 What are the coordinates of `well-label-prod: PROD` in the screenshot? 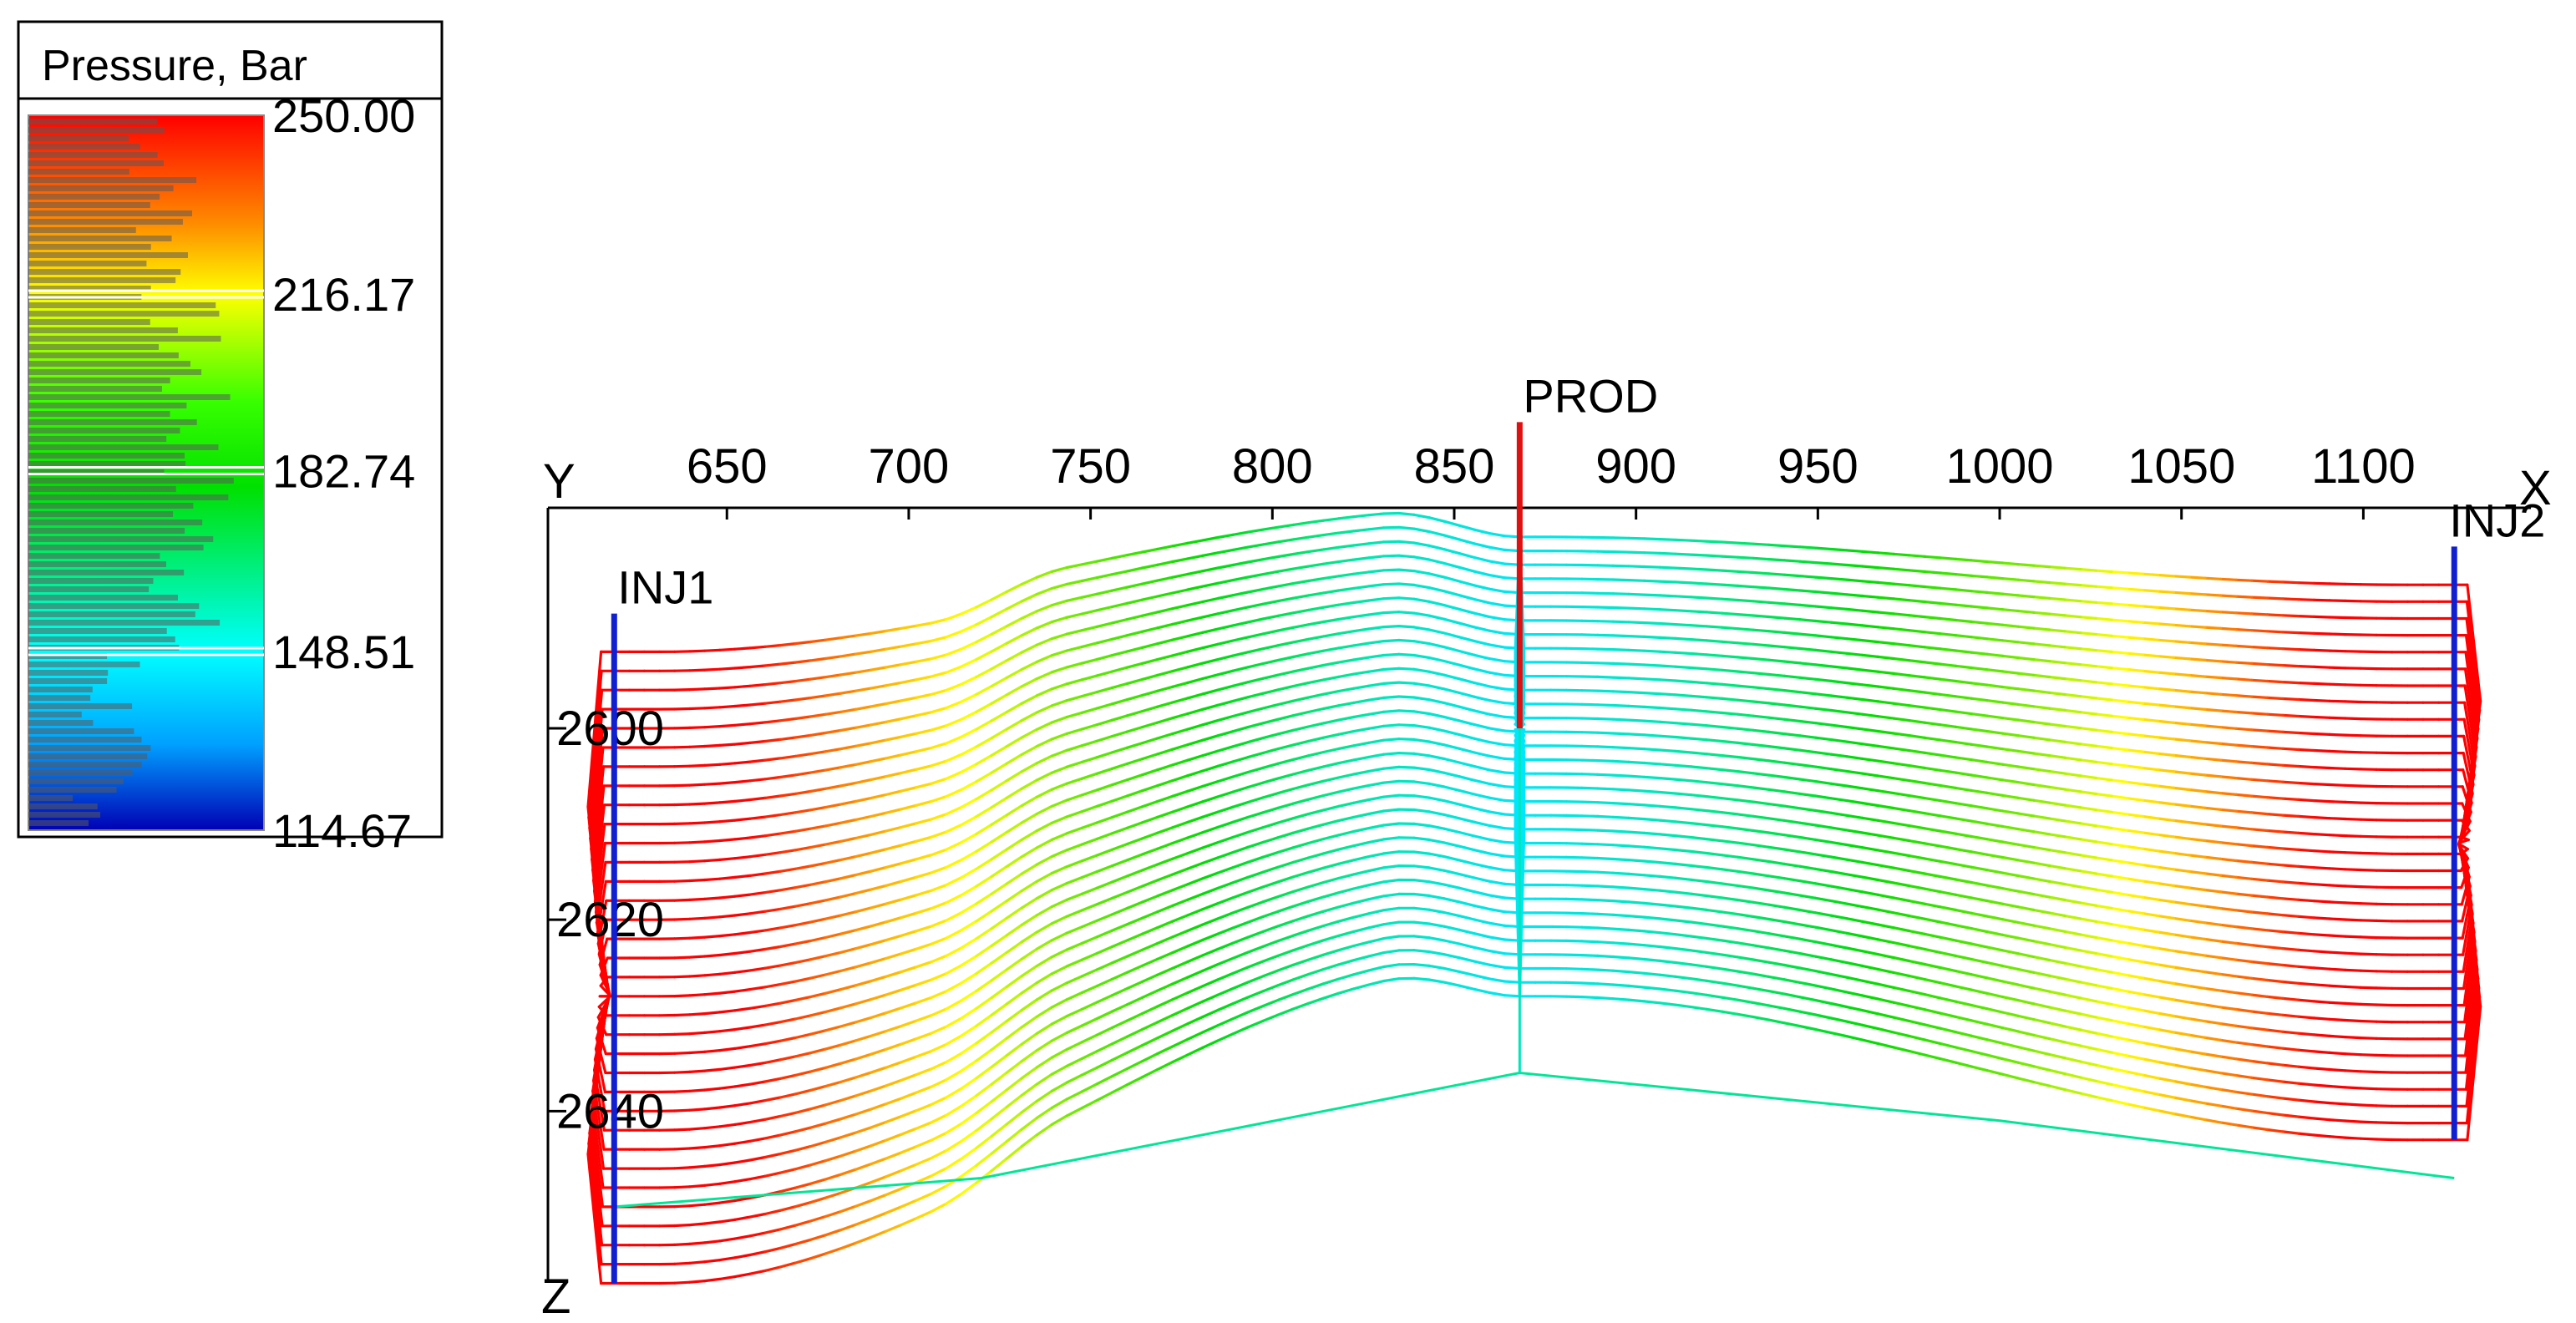 It's located at (1590, 395).